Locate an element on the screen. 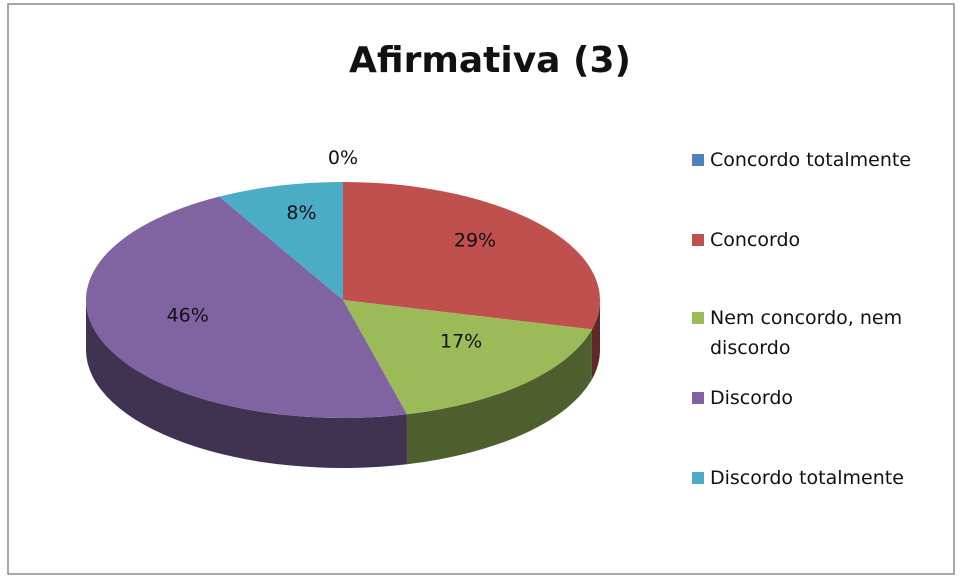 This screenshot has width=960, height=578. legend-label: Nem concordo, nem discordo is located at coordinates (806, 333).